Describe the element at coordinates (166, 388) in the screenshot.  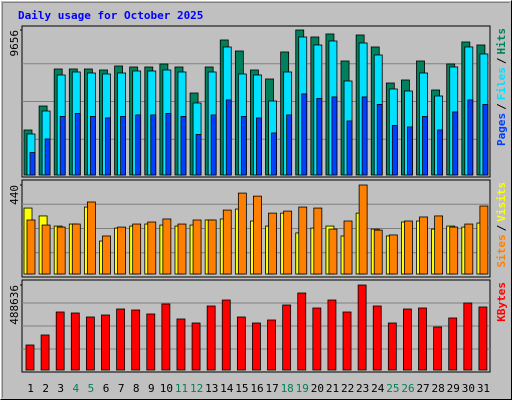
I see `x-tick-label: 10` at that location.